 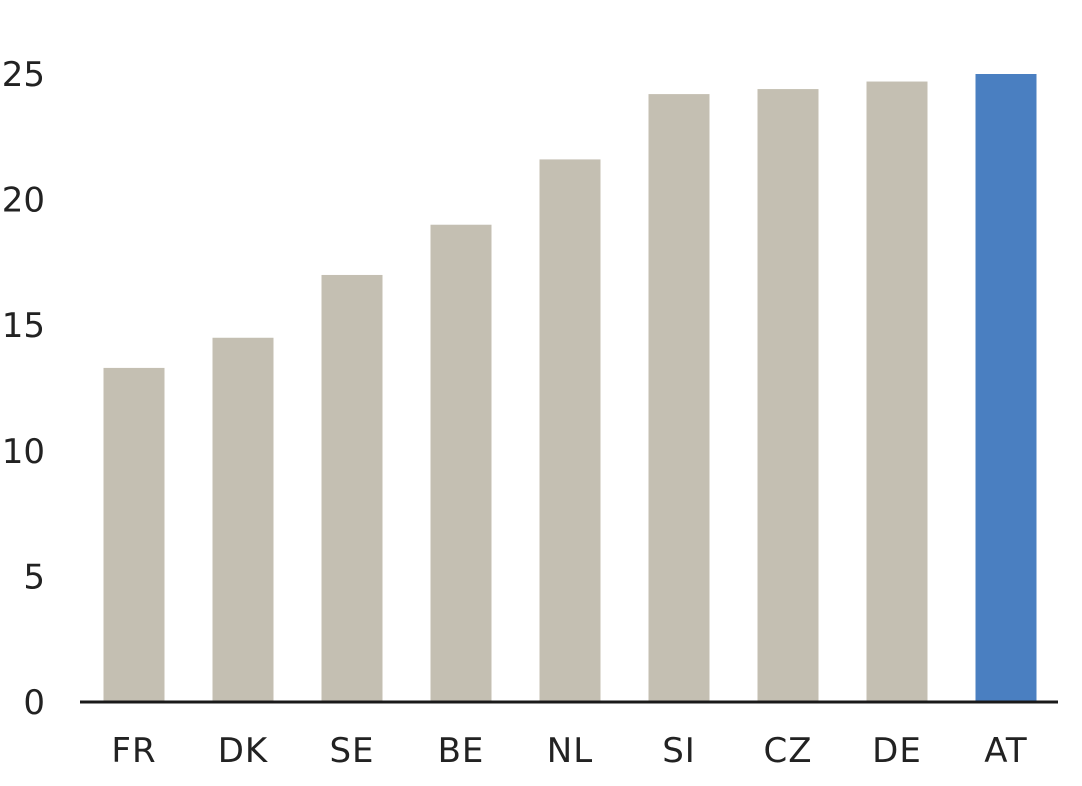 What do you see at coordinates (352, 488) in the screenshot?
I see `bar-se` at bounding box center [352, 488].